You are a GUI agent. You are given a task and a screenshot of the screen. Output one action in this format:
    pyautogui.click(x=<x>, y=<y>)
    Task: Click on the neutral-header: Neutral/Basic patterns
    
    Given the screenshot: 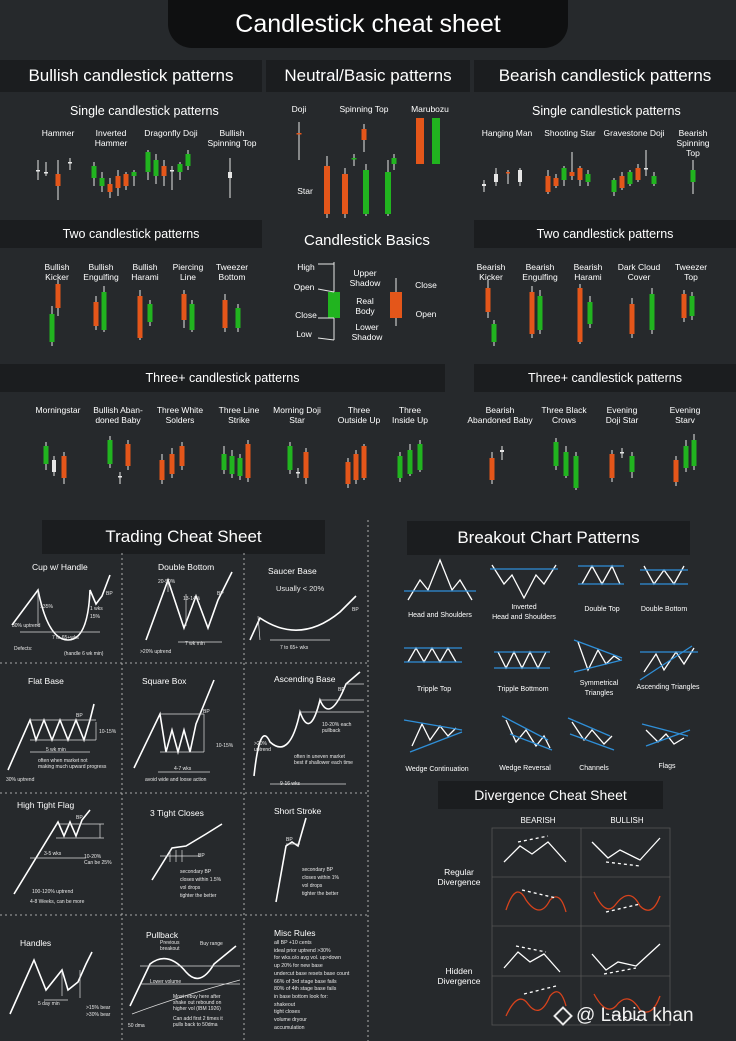 What is the action you would take?
    pyautogui.click(x=368, y=76)
    